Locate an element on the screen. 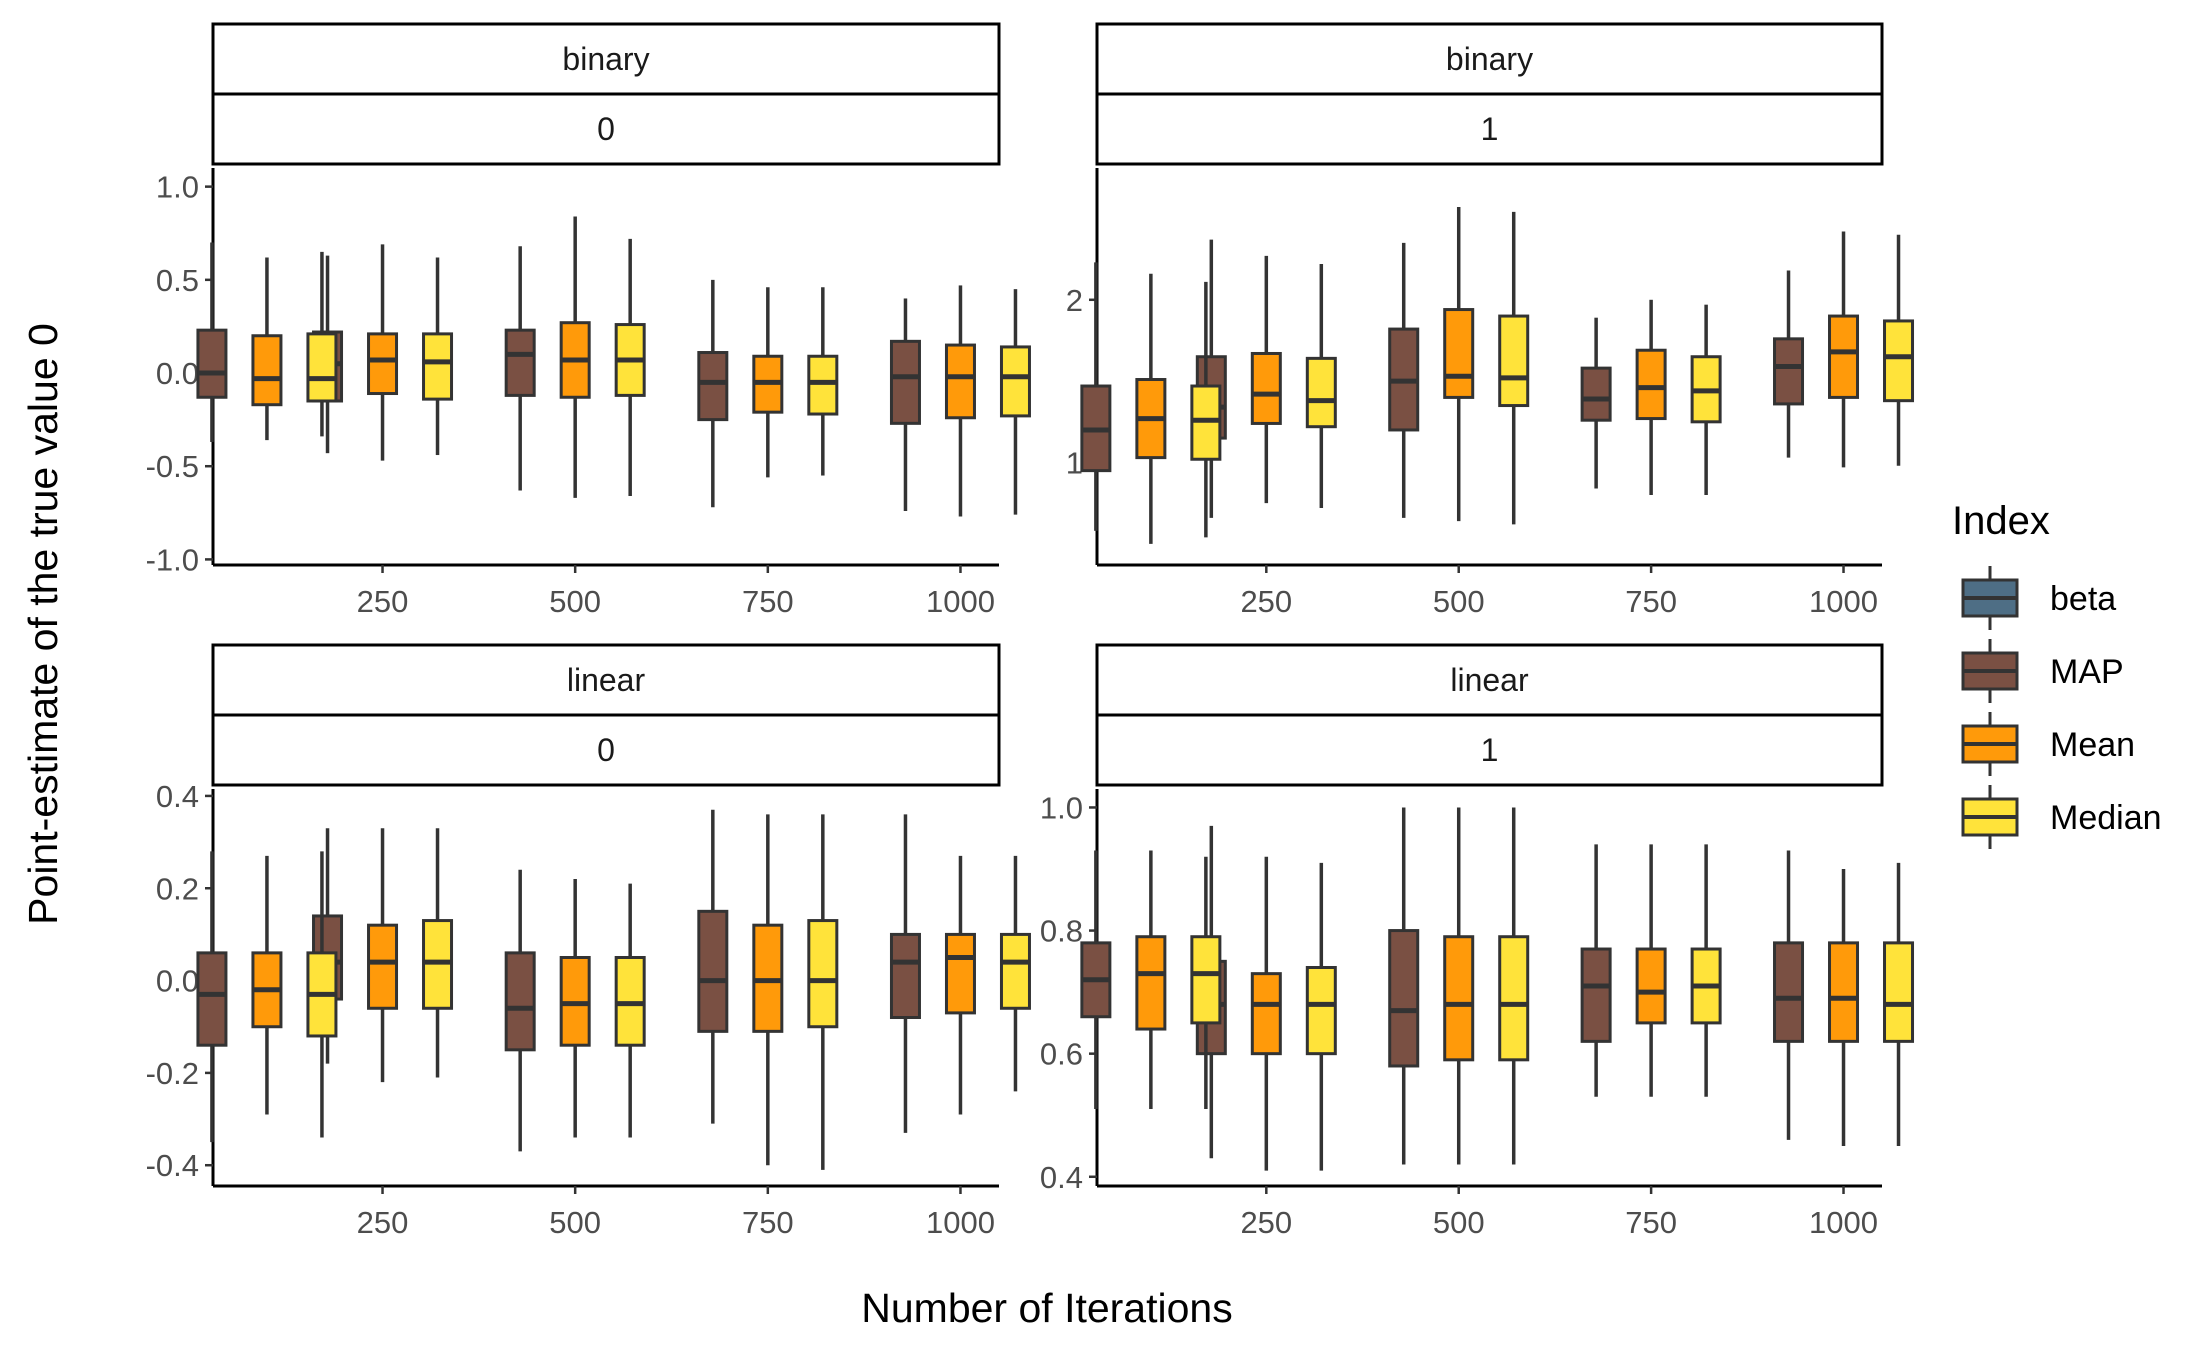 The width and height of the screenshot is (2187, 1351). legend-item-median: Median is located at coordinates (2061, 817).